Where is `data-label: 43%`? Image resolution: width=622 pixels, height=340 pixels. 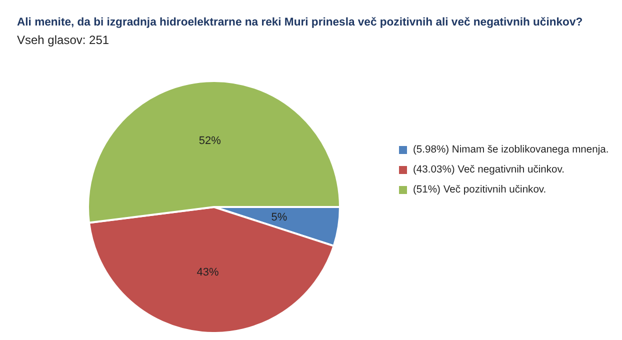
data-label: 43% is located at coordinates (208, 272).